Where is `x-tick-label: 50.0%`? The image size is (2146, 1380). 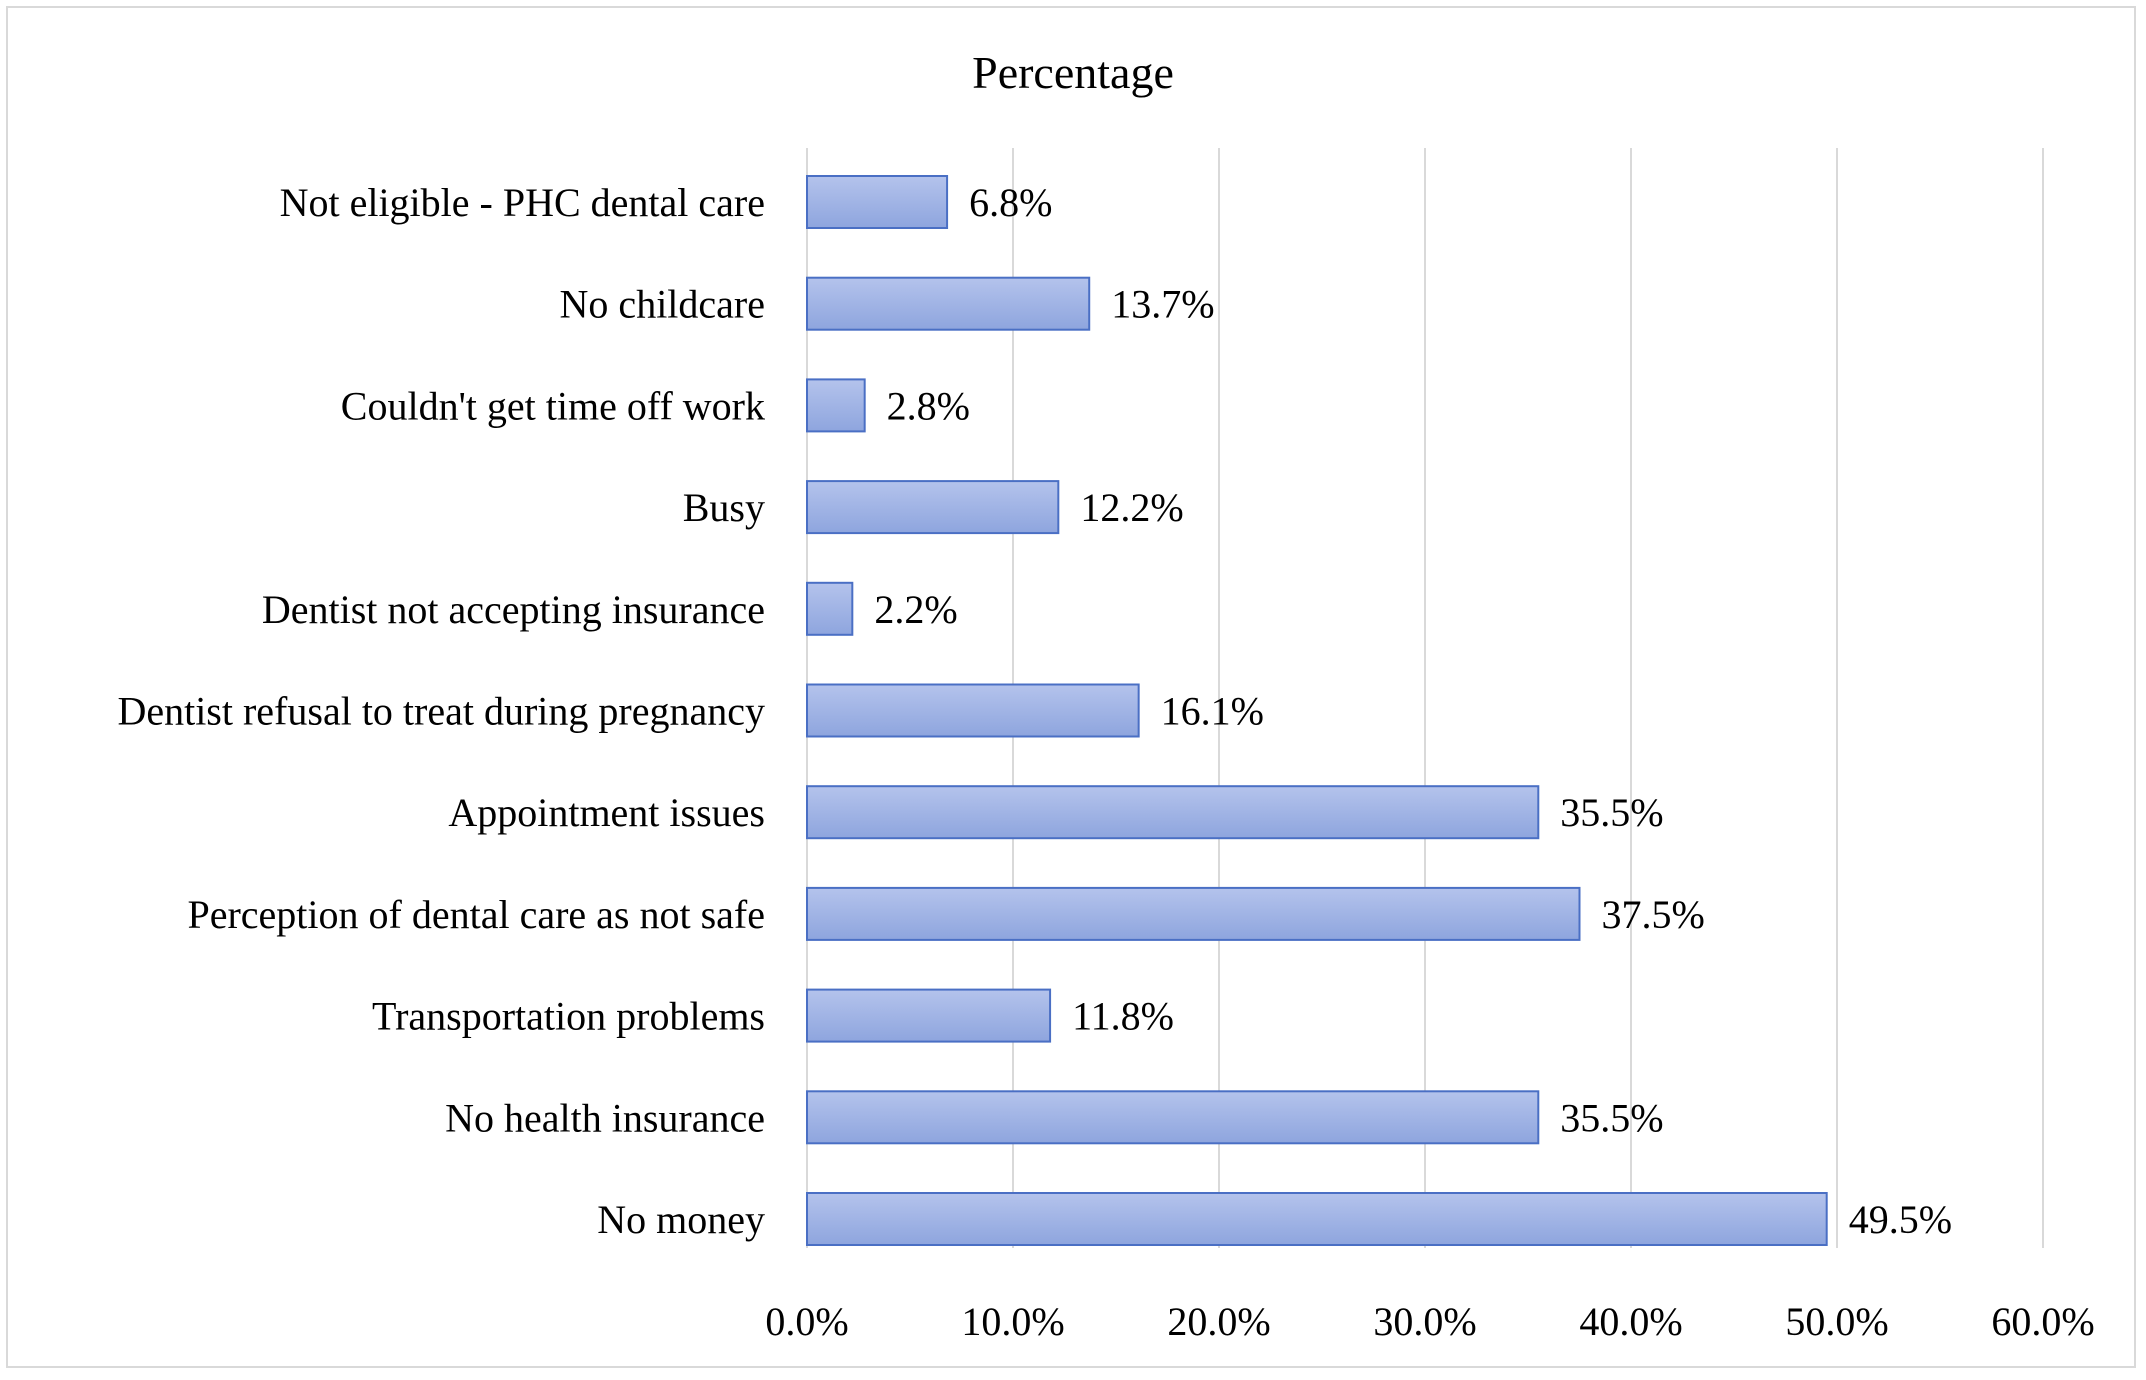
x-tick-label: 50.0% is located at coordinates (1836, 1321).